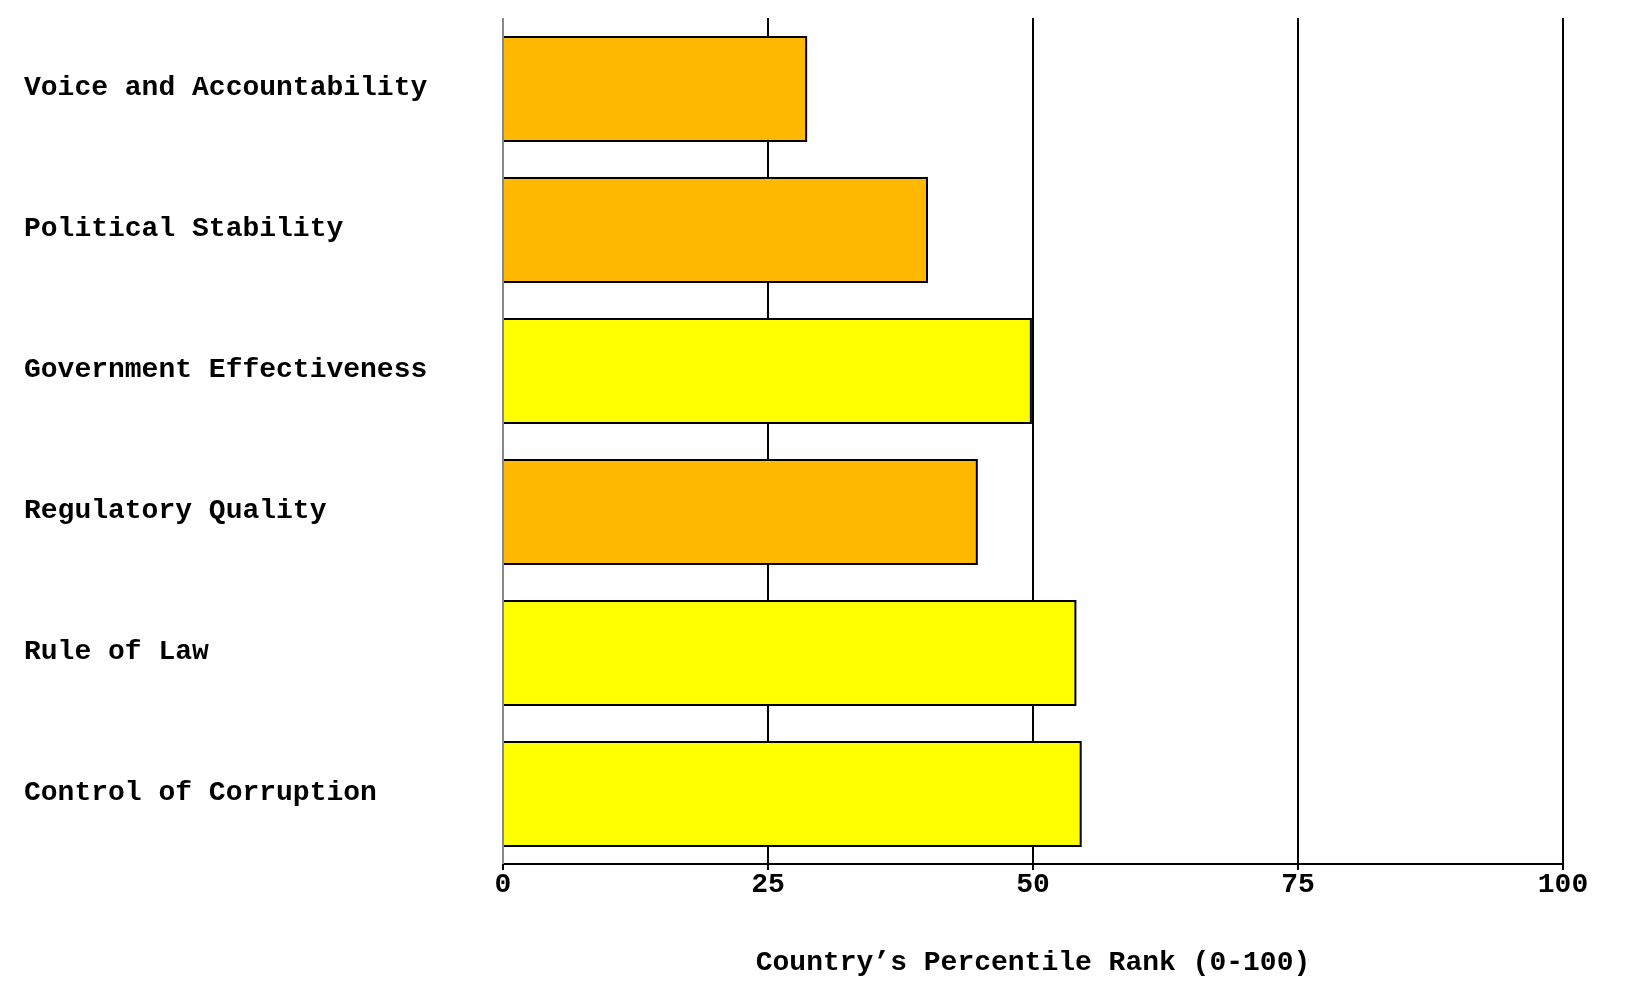  Describe the element at coordinates (200, 792) in the screenshot. I see `y-tick-label: Control of Corruption` at that location.